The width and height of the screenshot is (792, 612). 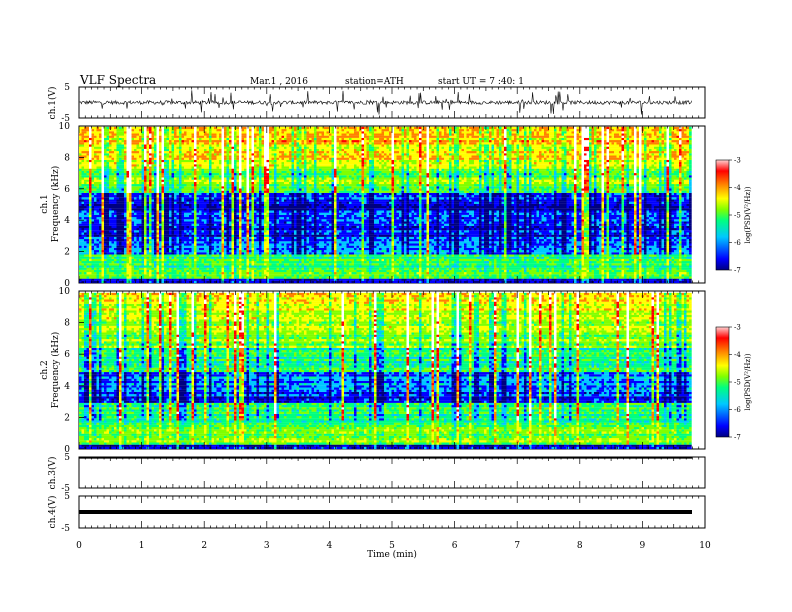 I want to click on time-tick-label: 8, so click(x=580, y=546).